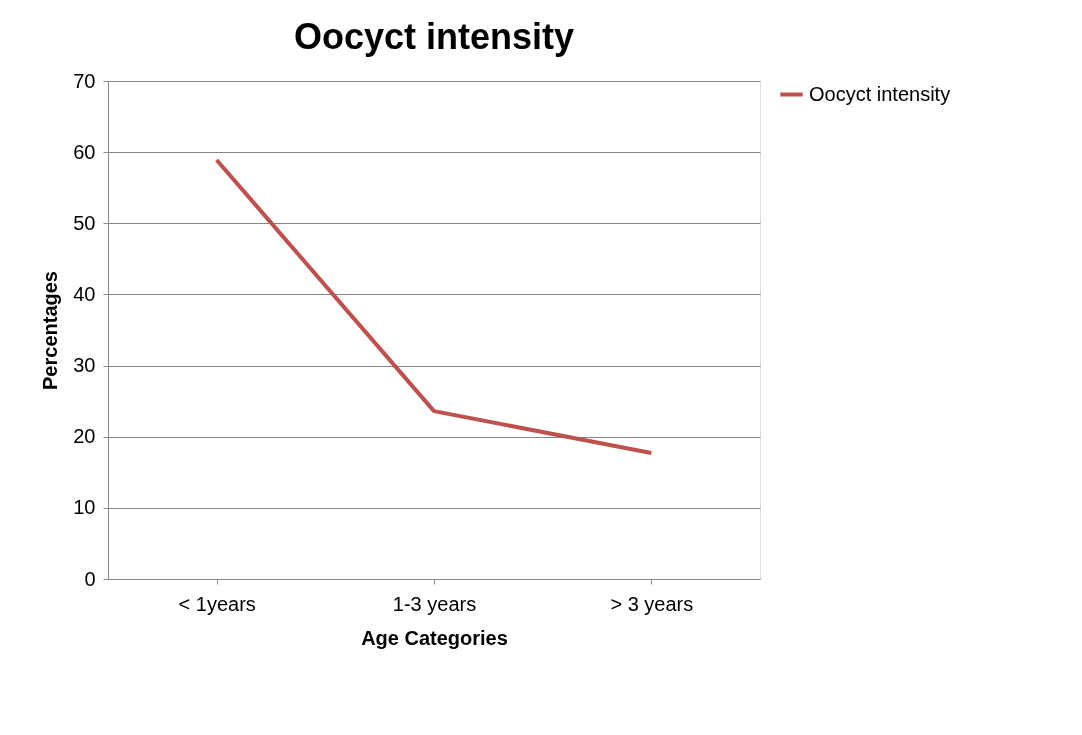 The height and width of the screenshot is (735, 1082). I want to click on y-tick-label: 40, so click(84, 293).